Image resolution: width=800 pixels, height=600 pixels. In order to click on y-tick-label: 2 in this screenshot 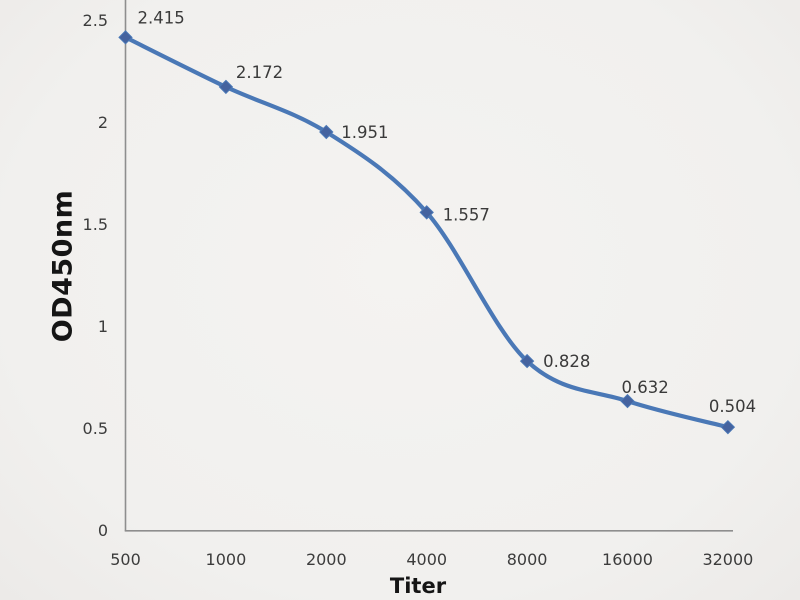, I will do `click(103, 122)`.